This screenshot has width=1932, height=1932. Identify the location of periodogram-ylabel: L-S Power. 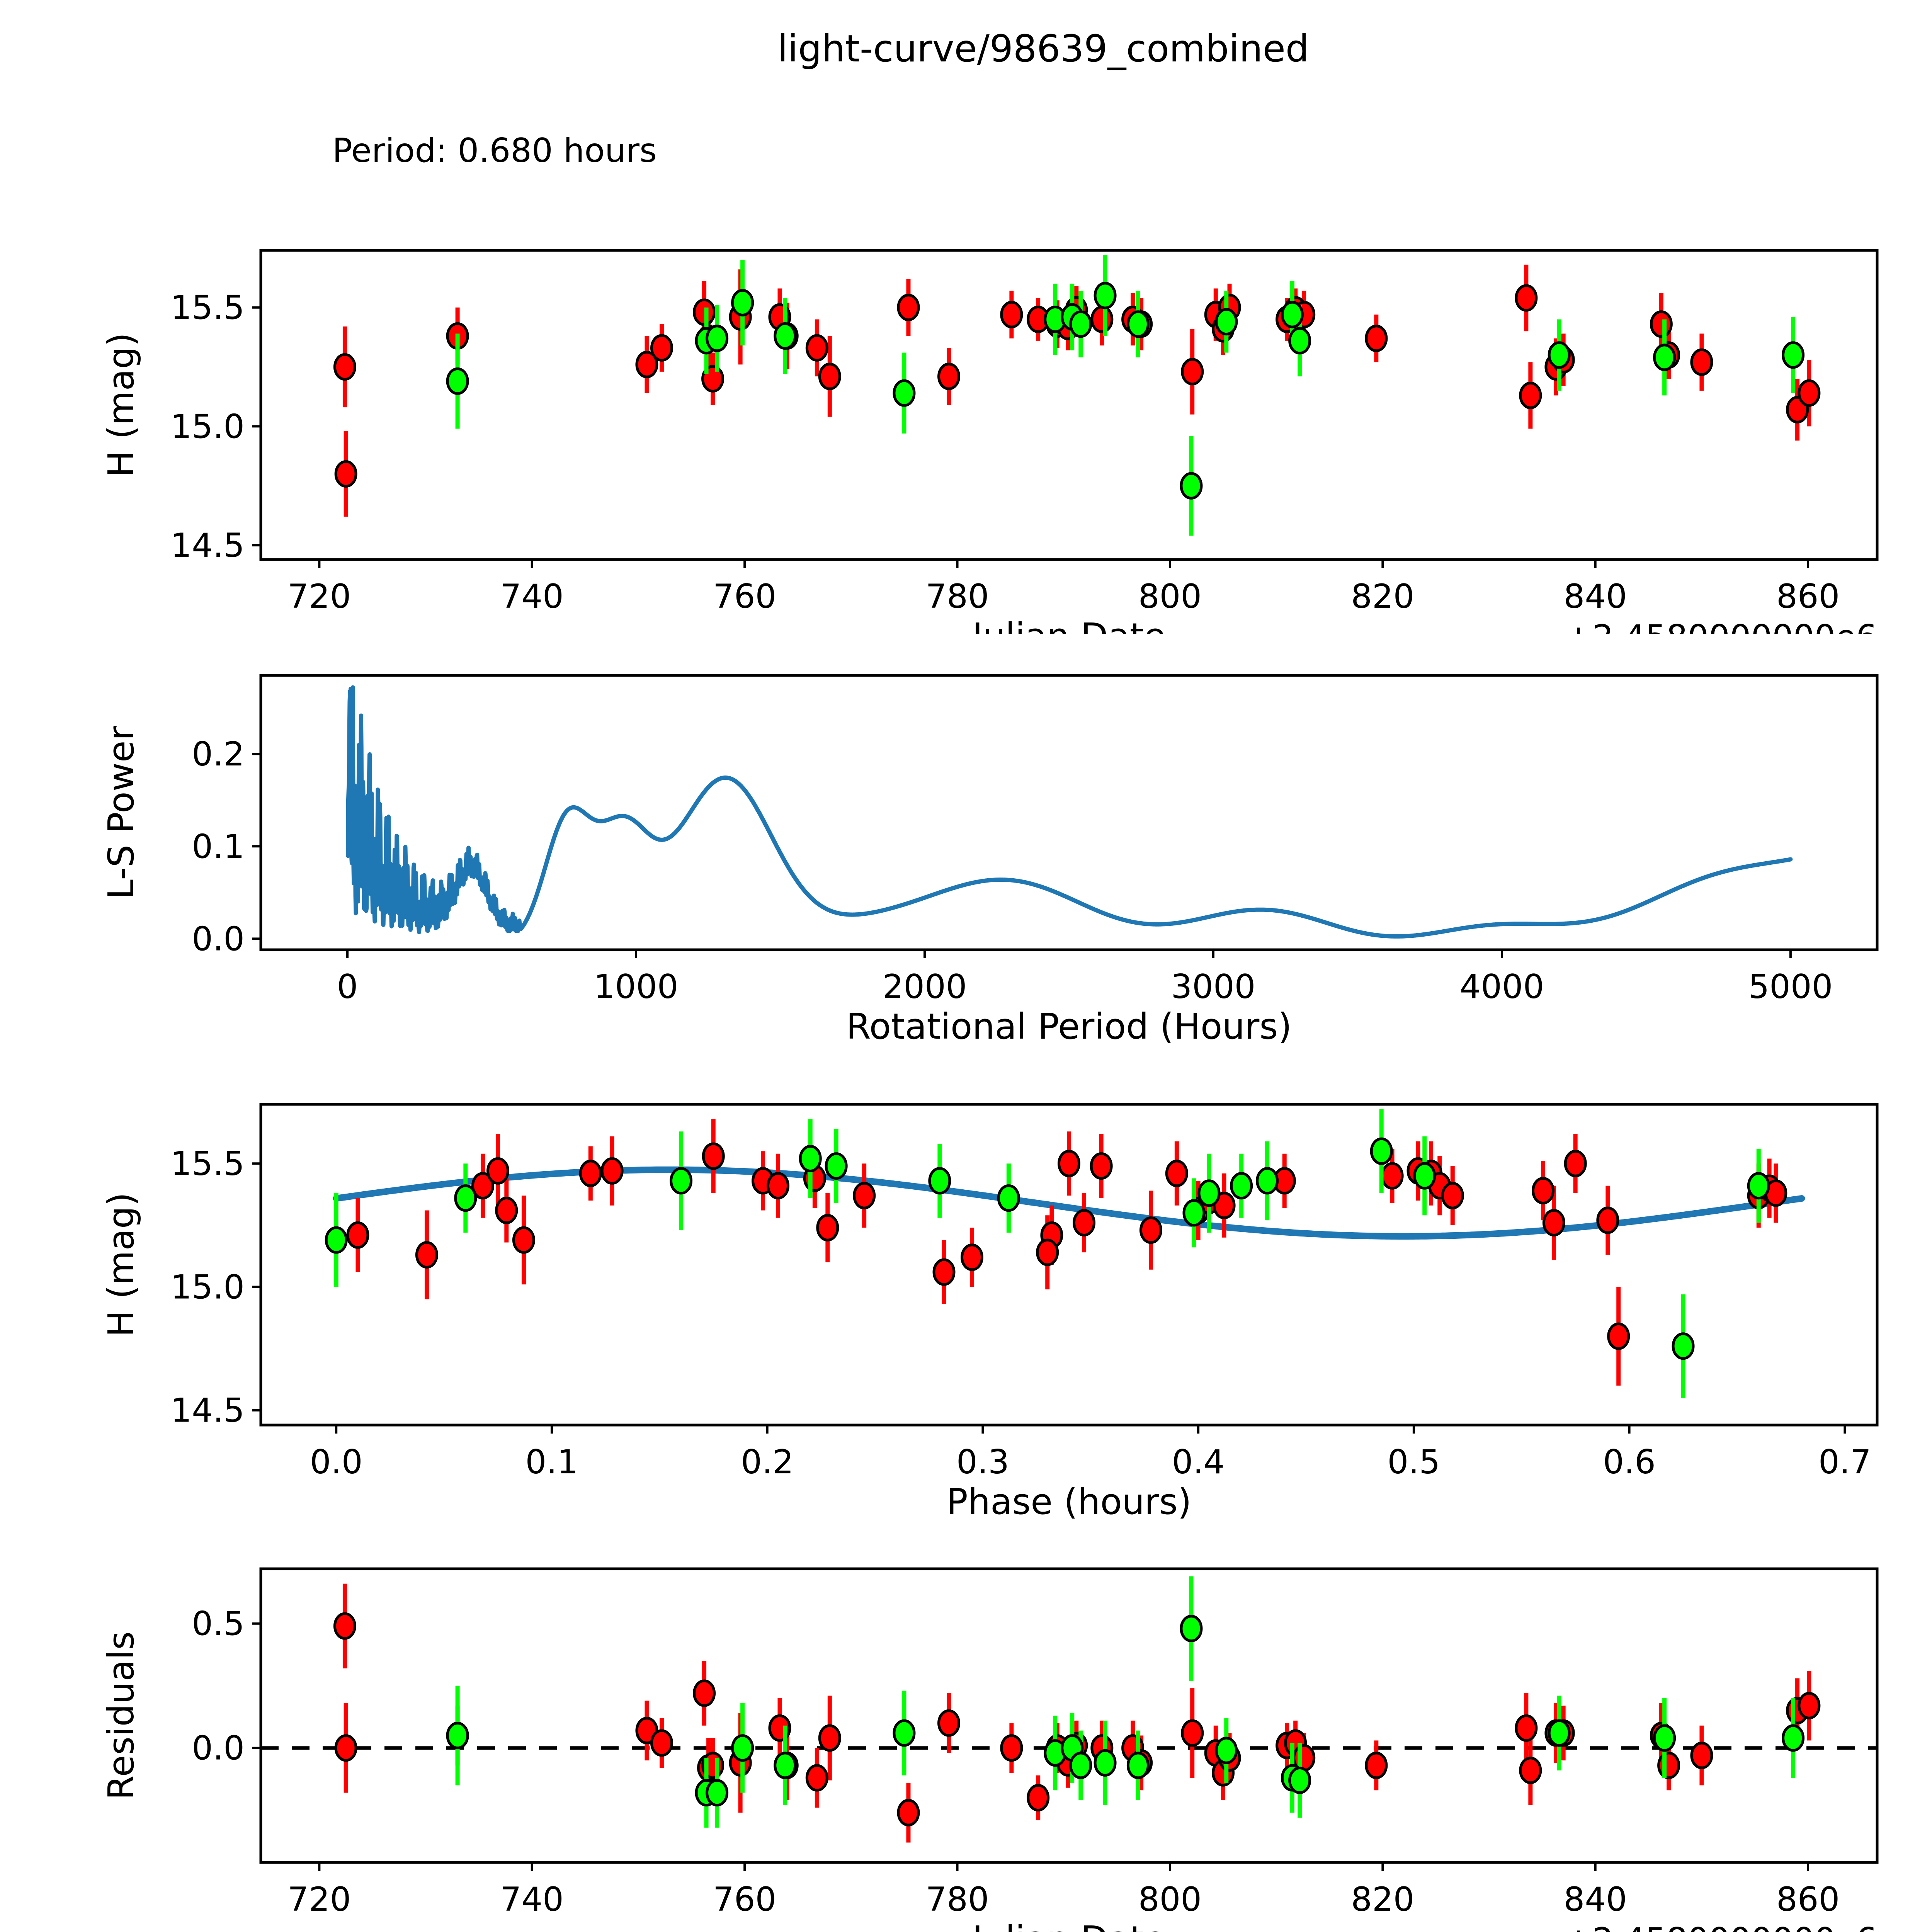
(121, 813).